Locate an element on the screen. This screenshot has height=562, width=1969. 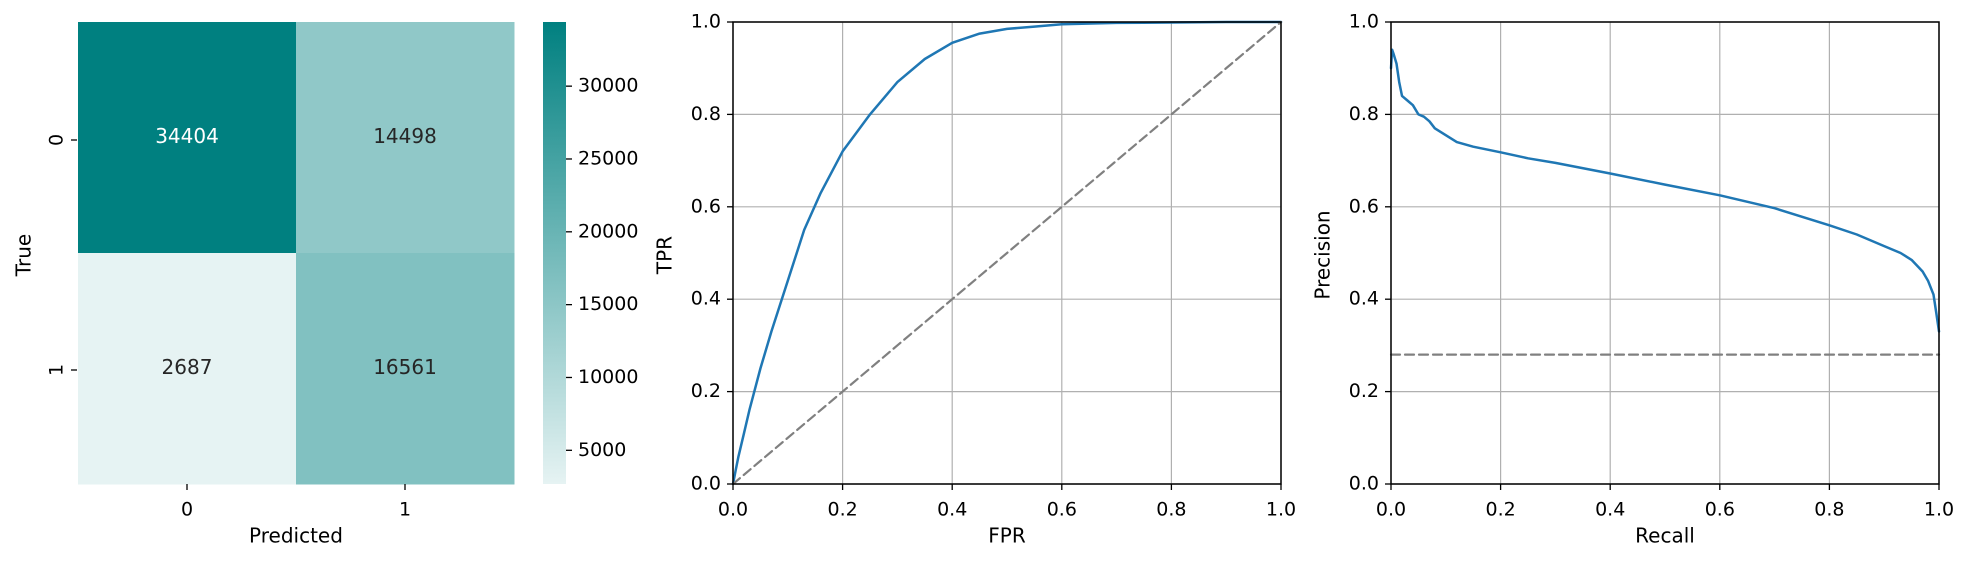
pr-y-tick-label: 0.6 is located at coordinates (1364, 206).